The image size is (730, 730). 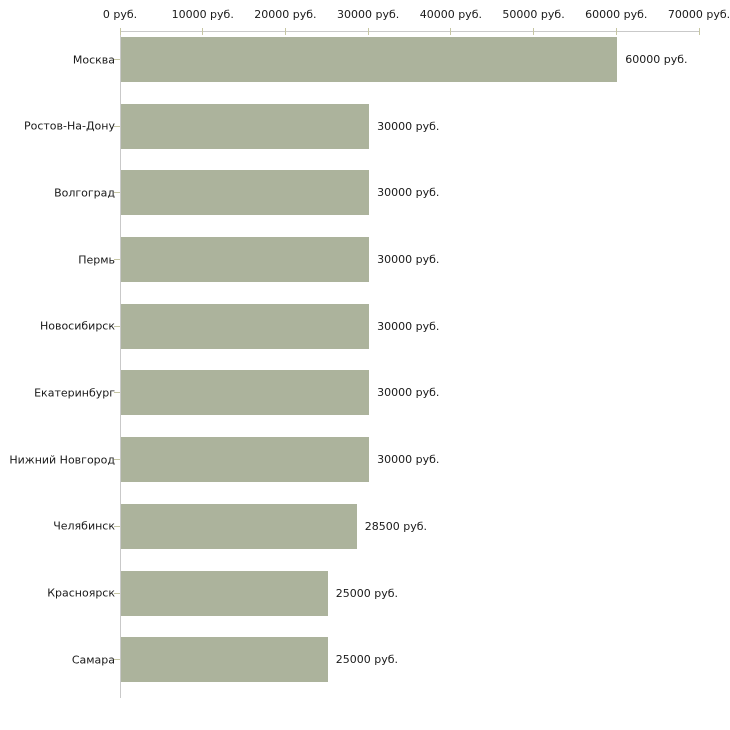 What do you see at coordinates (395, 526) in the screenshot?
I see `value-label: 28500 руб.` at bounding box center [395, 526].